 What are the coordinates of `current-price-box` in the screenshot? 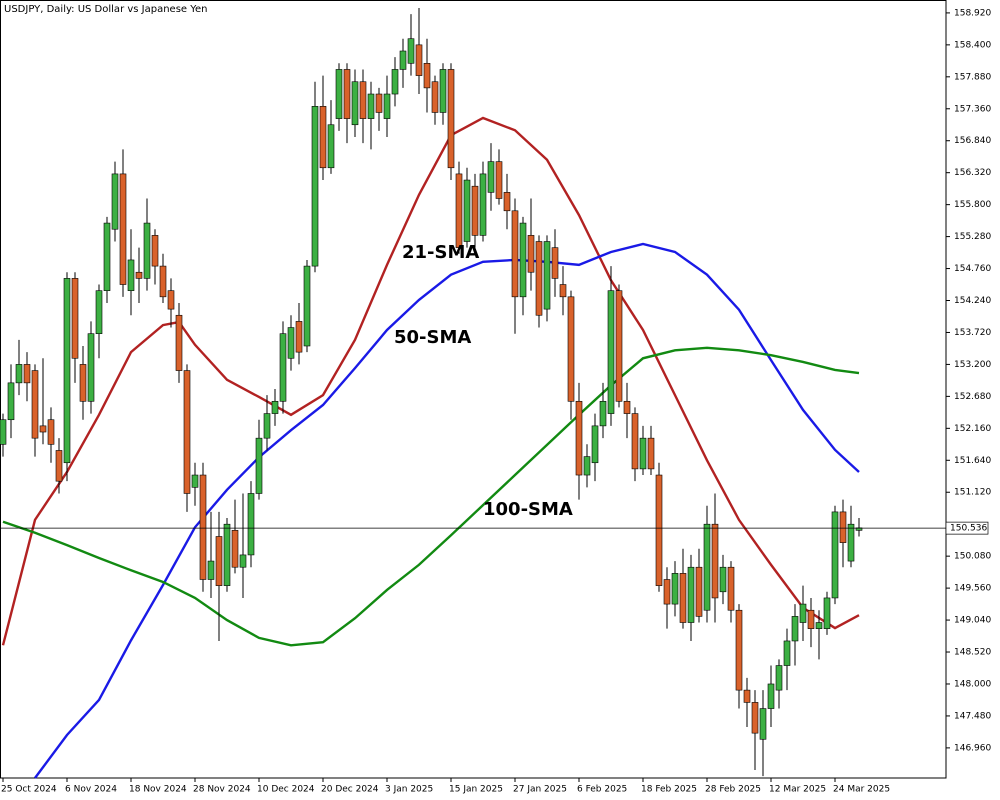 It's located at (967, 528).